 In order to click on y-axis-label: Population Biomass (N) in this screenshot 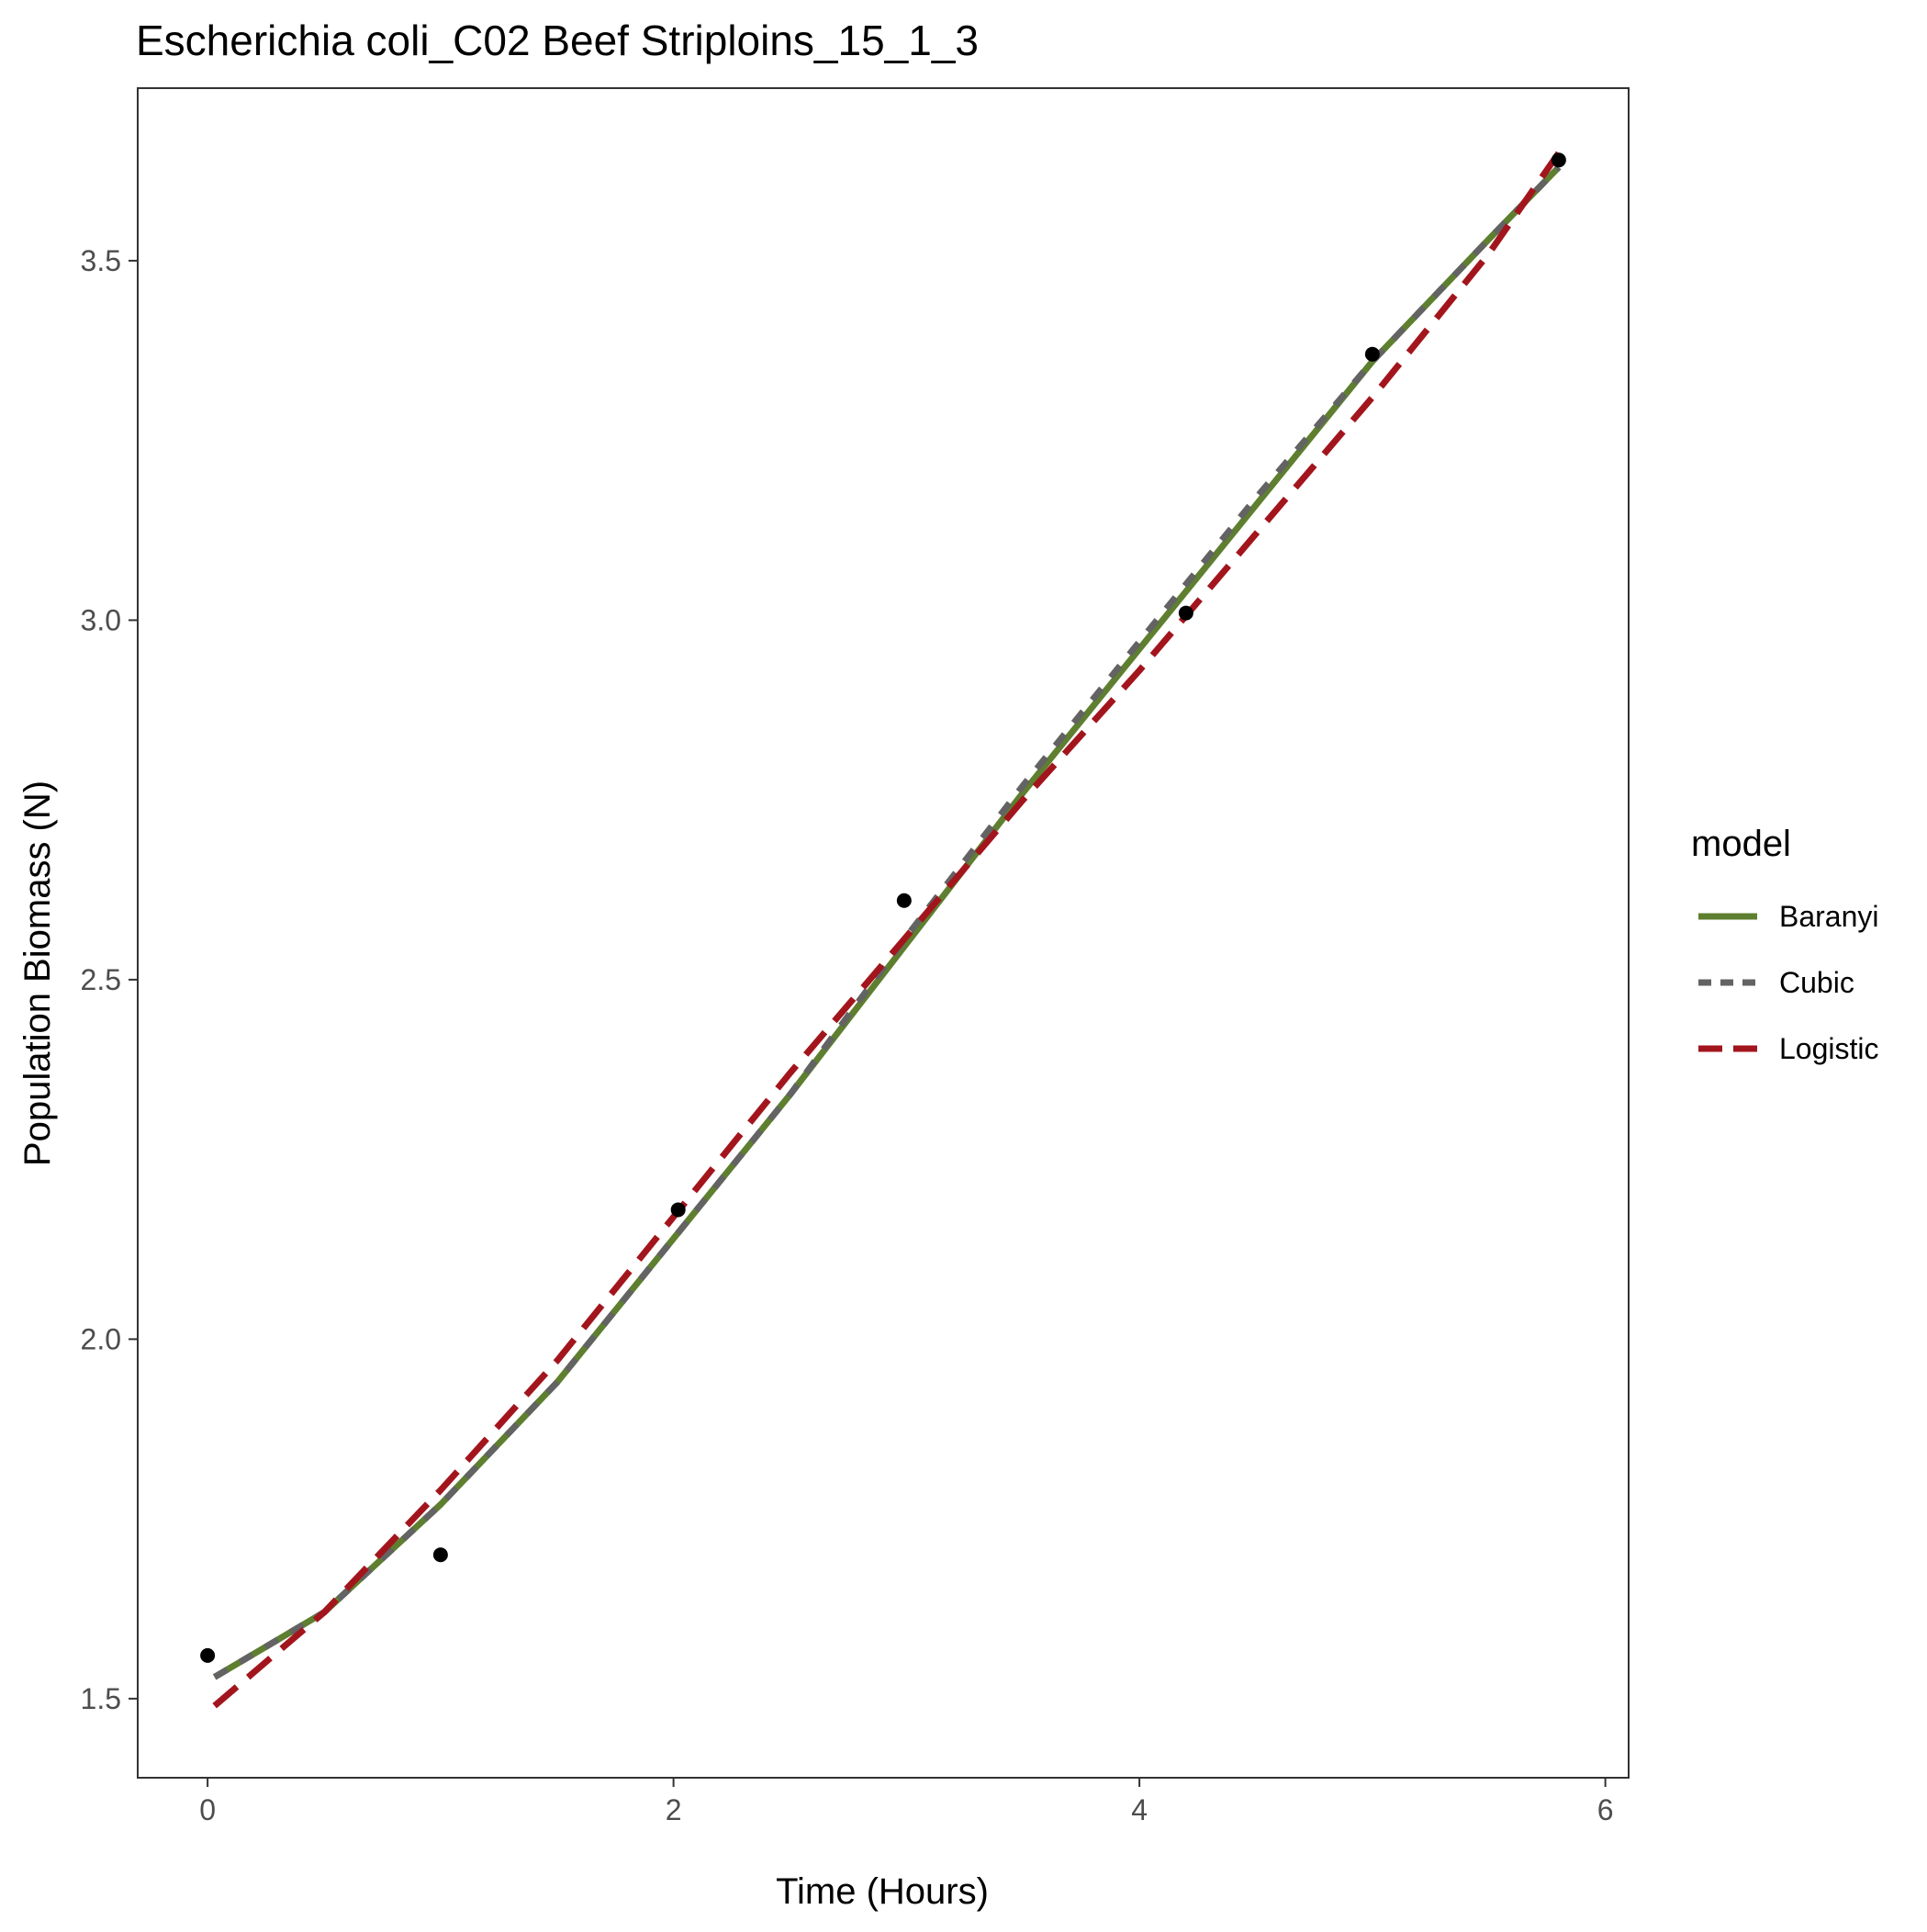, I will do `click(38, 973)`.